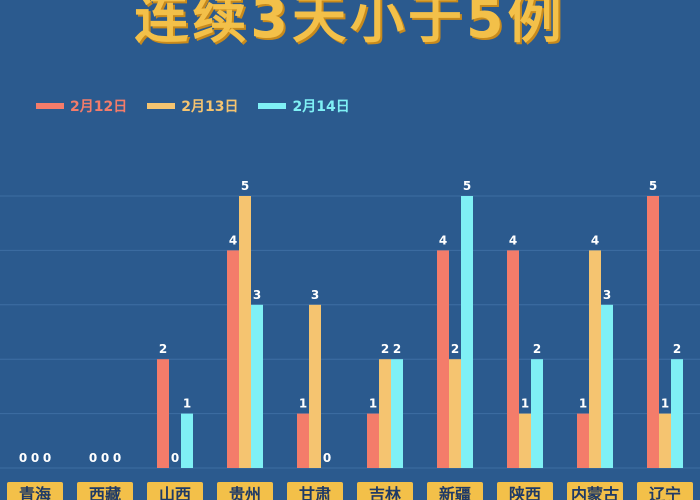 The image size is (700, 500). I want to click on category-label: 新疆, so click(455, 492).